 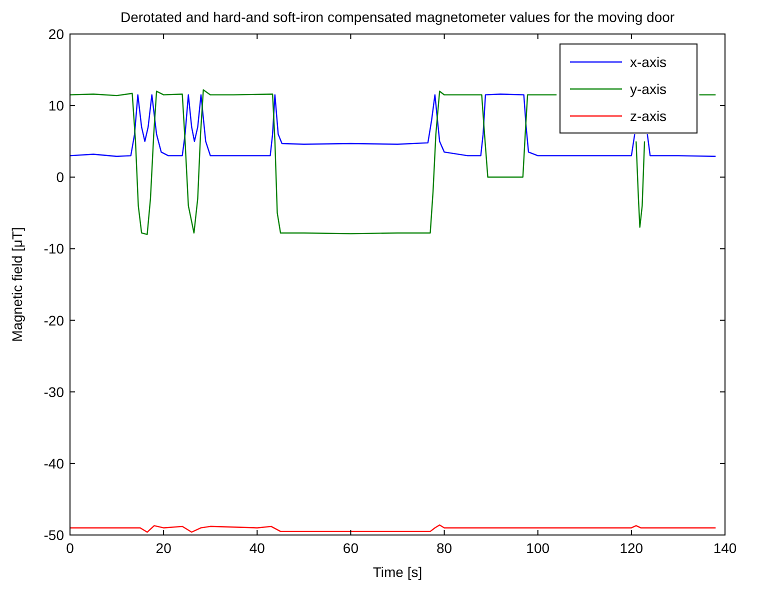 What do you see at coordinates (54, 248) in the screenshot?
I see `y-tick-label: -10` at bounding box center [54, 248].